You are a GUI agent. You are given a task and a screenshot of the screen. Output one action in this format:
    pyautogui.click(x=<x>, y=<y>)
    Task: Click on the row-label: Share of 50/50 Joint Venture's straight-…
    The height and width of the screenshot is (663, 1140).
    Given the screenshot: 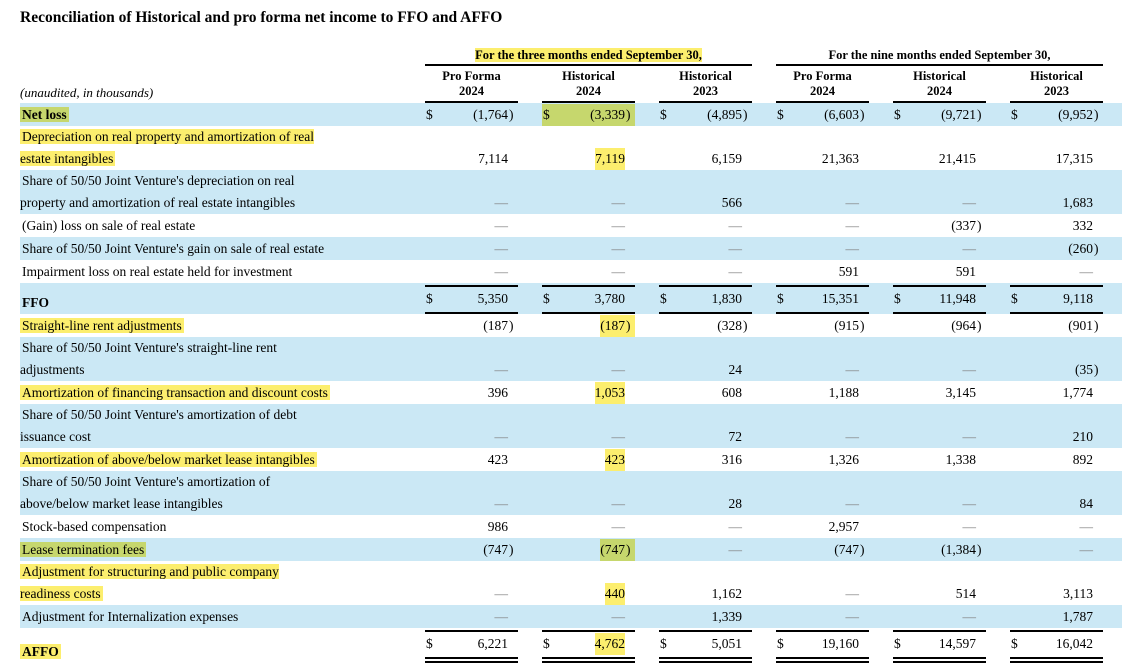 What is the action you would take?
    pyautogui.click(x=148, y=358)
    